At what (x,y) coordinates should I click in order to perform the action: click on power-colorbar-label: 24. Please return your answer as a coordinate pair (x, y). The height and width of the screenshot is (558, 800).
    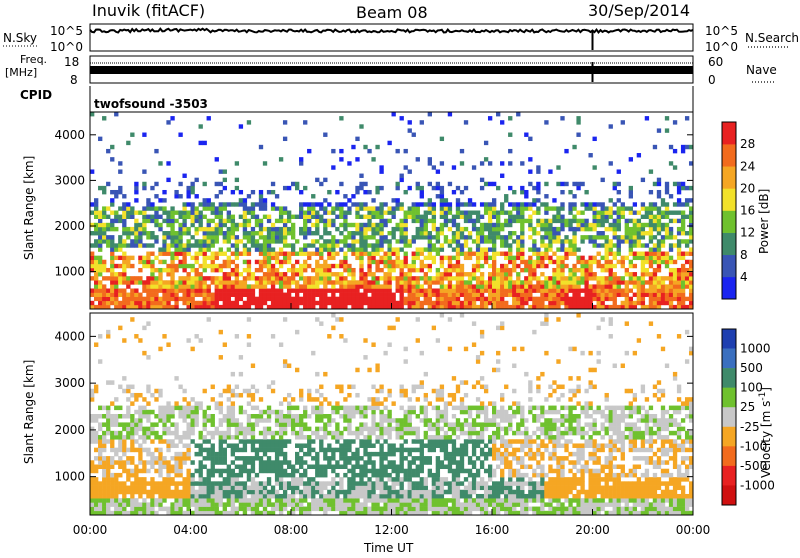
    Looking at the image, I should click on (747, 166).